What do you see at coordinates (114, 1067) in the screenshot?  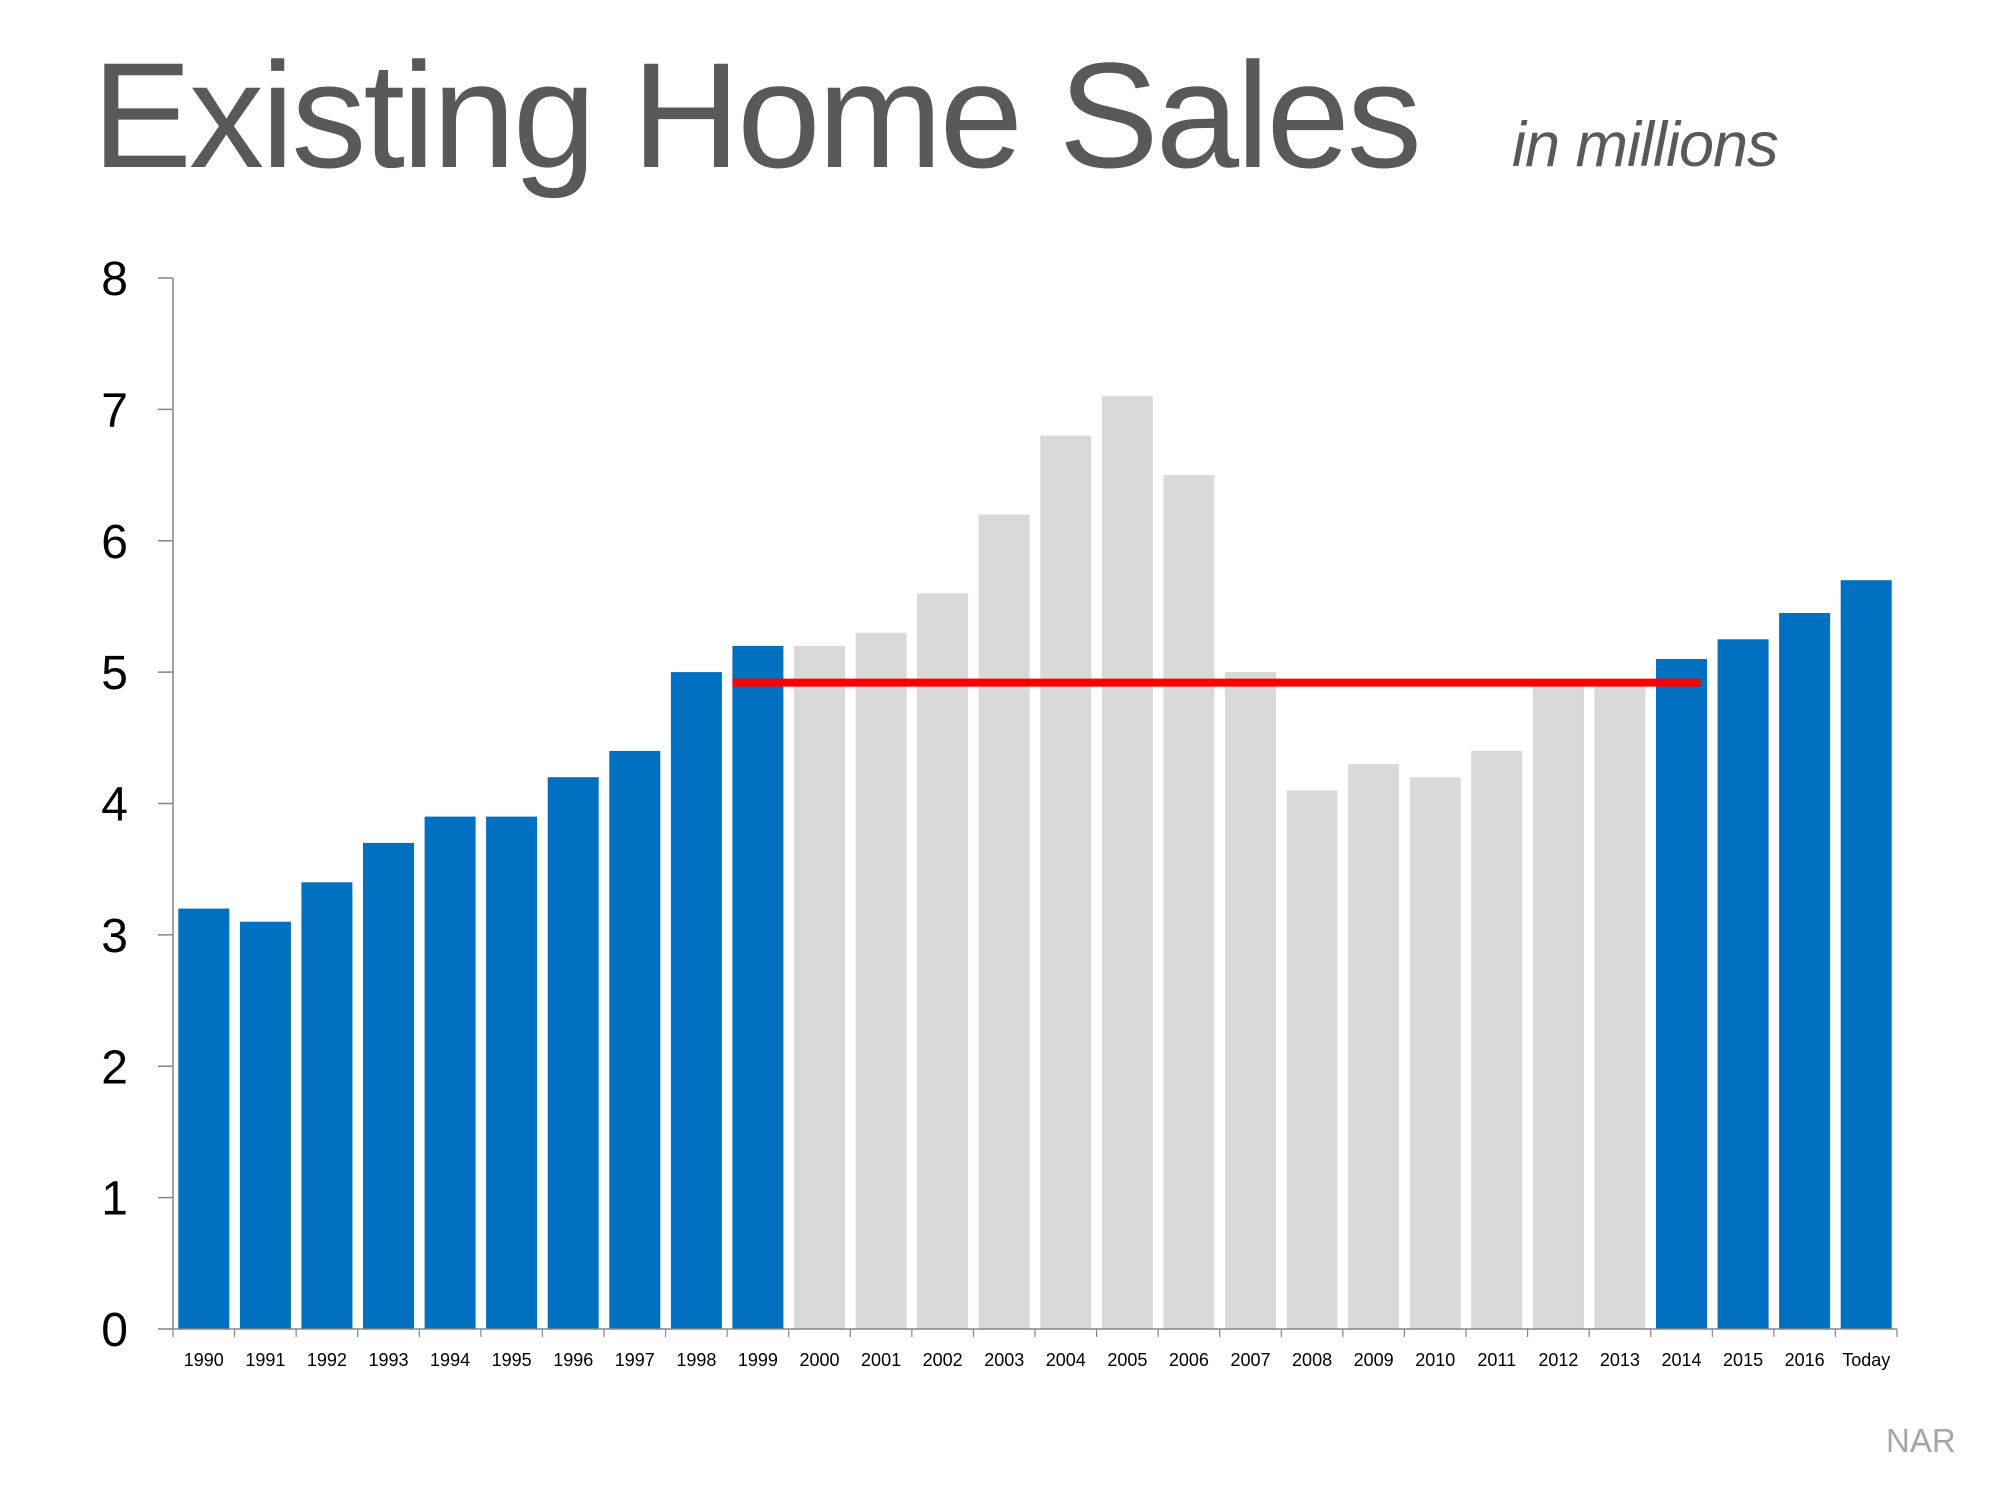 I see `y-tick-label: 2` at bounding box center [114, 1067].